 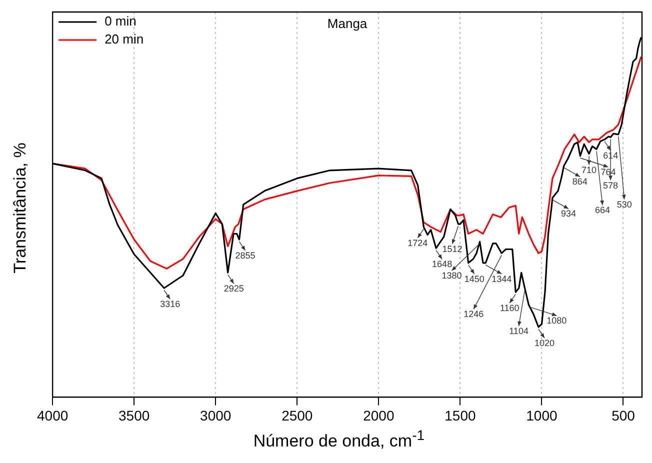 What do you see at coordinates (339, 439) in the screenshot?
I see `x-axis-title: Número de onda, cm$^{-1}$` at bounding box center [339, 439].